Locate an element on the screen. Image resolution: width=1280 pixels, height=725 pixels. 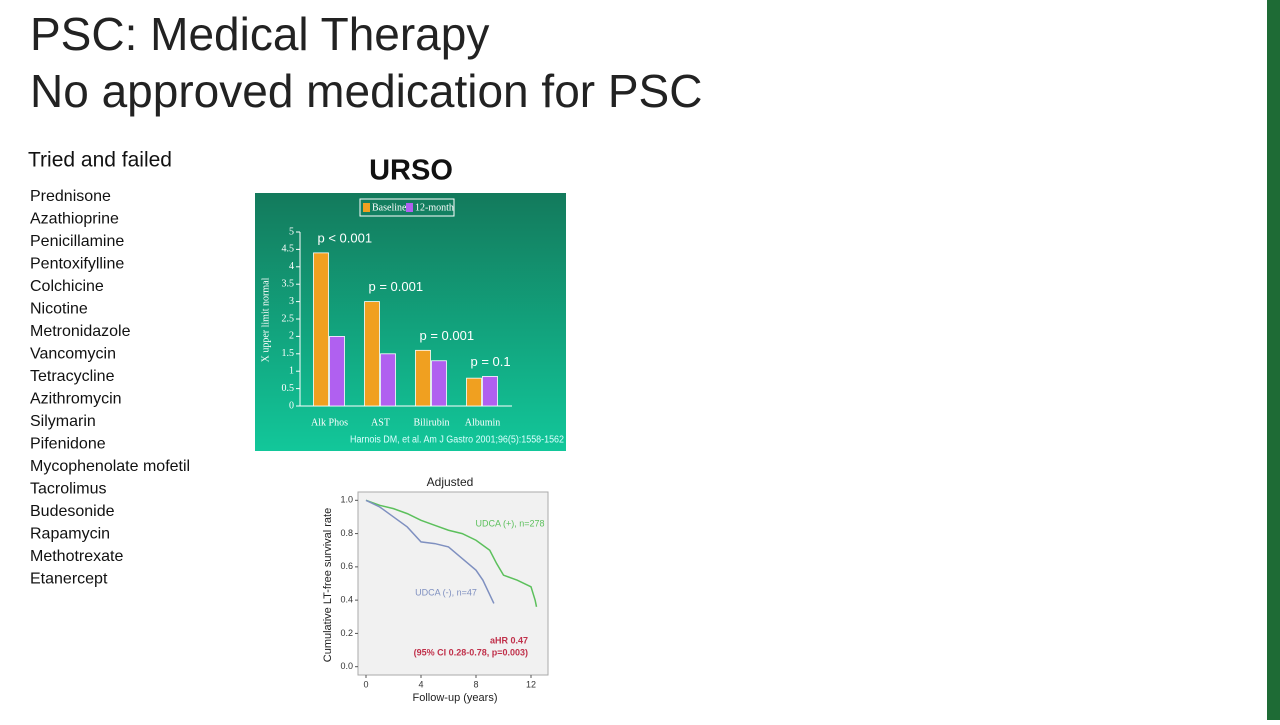
sidebar-heading: Tried and failed is located at coordinates (100, 160).